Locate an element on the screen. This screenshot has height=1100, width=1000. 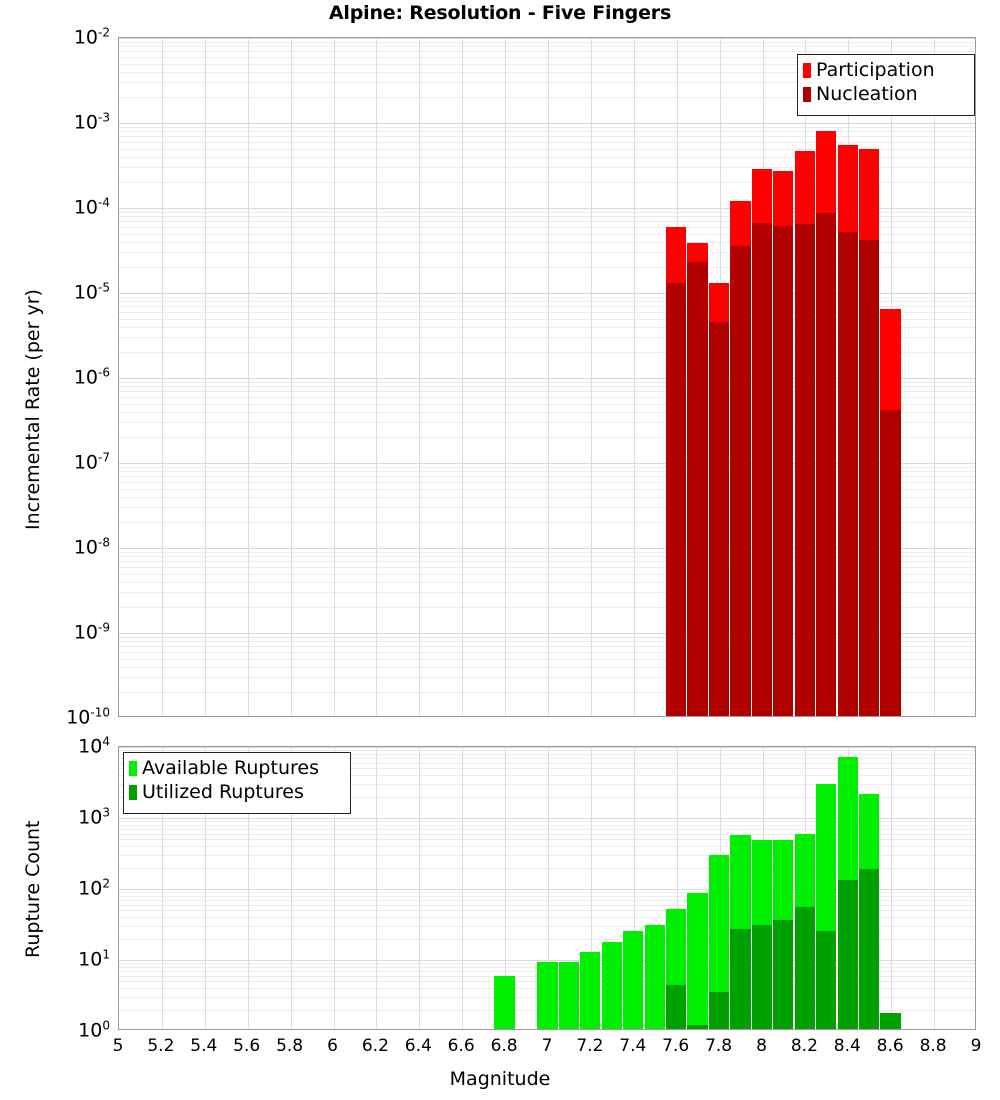
y-tick-label: 10⁻⁸ is located at coordinates (91, 547).